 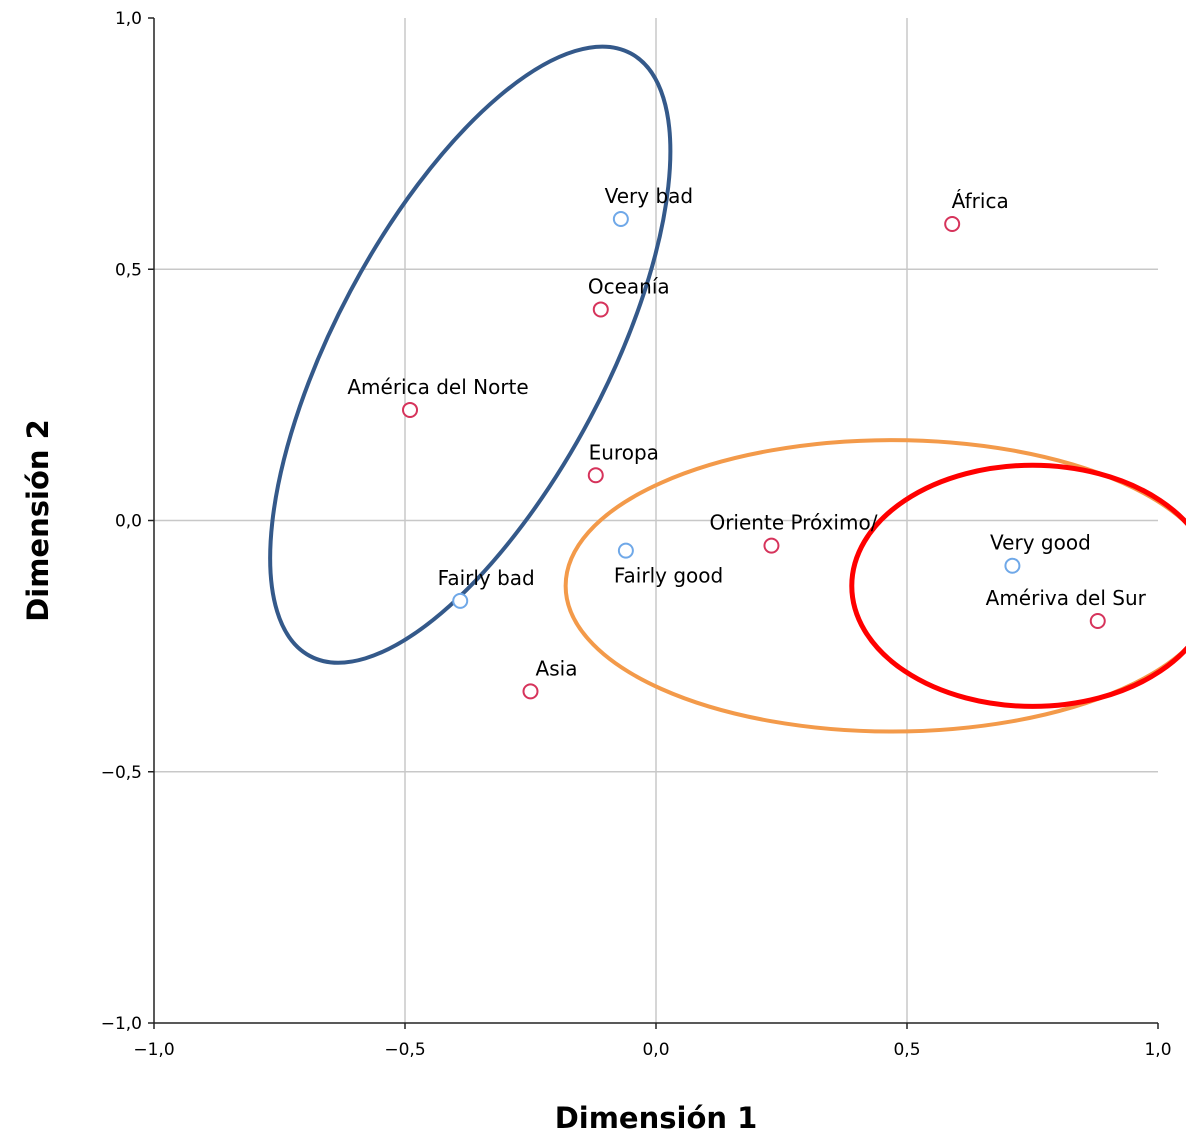 I want to click on x-tick-label: −0,5, so click(x=404, y=1050).